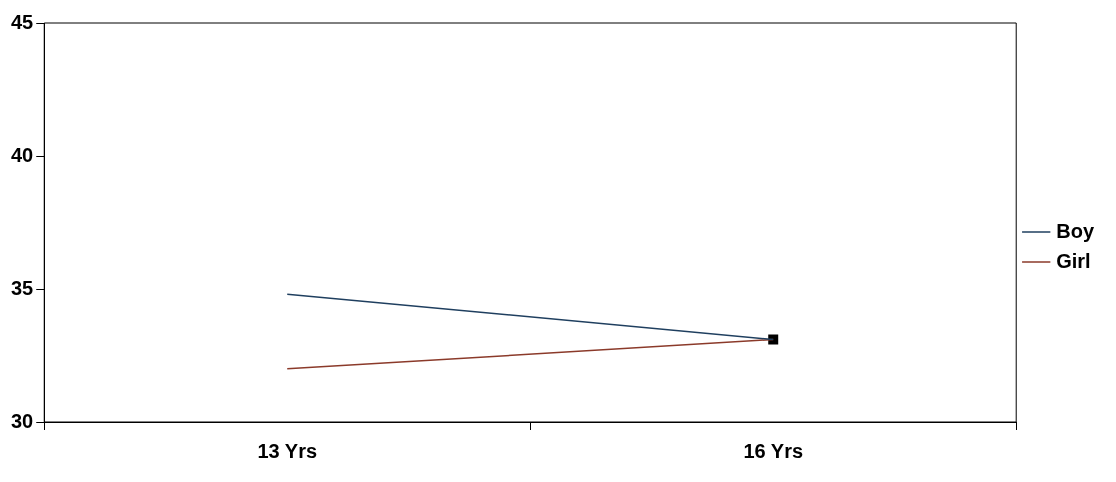 The width and height of the screenshot is (1116, 482). What do you see at coordinates (22, 420) in the screenshot?
I see `y-tick-label: 30` at bounding box center [22, 420].